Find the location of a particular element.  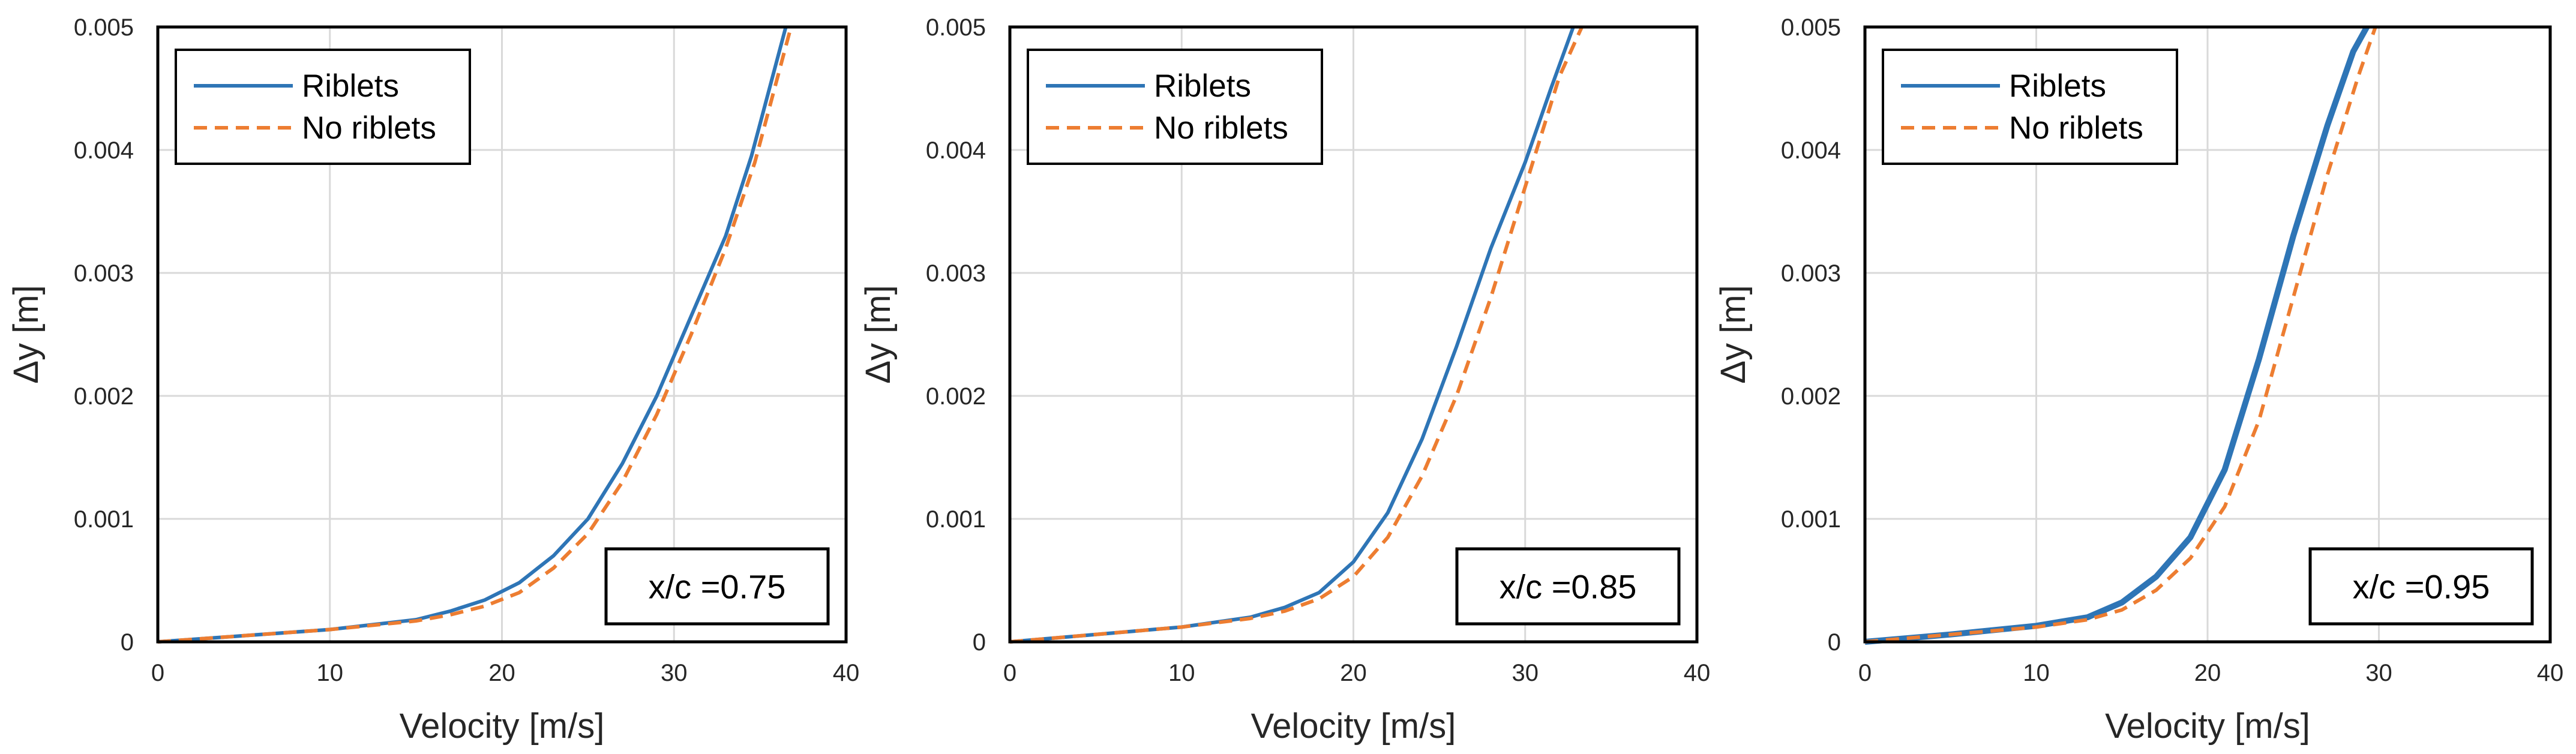

annotation: x/c =0.85 is located at coordinates (1568, 586).